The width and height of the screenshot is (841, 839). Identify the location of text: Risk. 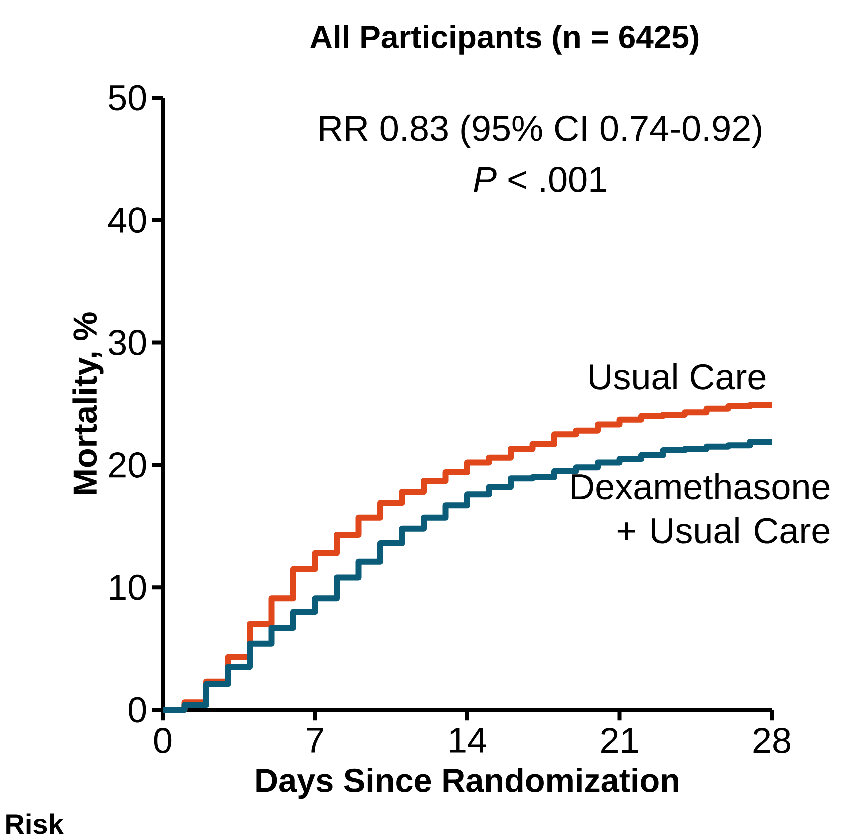
(35, 824).